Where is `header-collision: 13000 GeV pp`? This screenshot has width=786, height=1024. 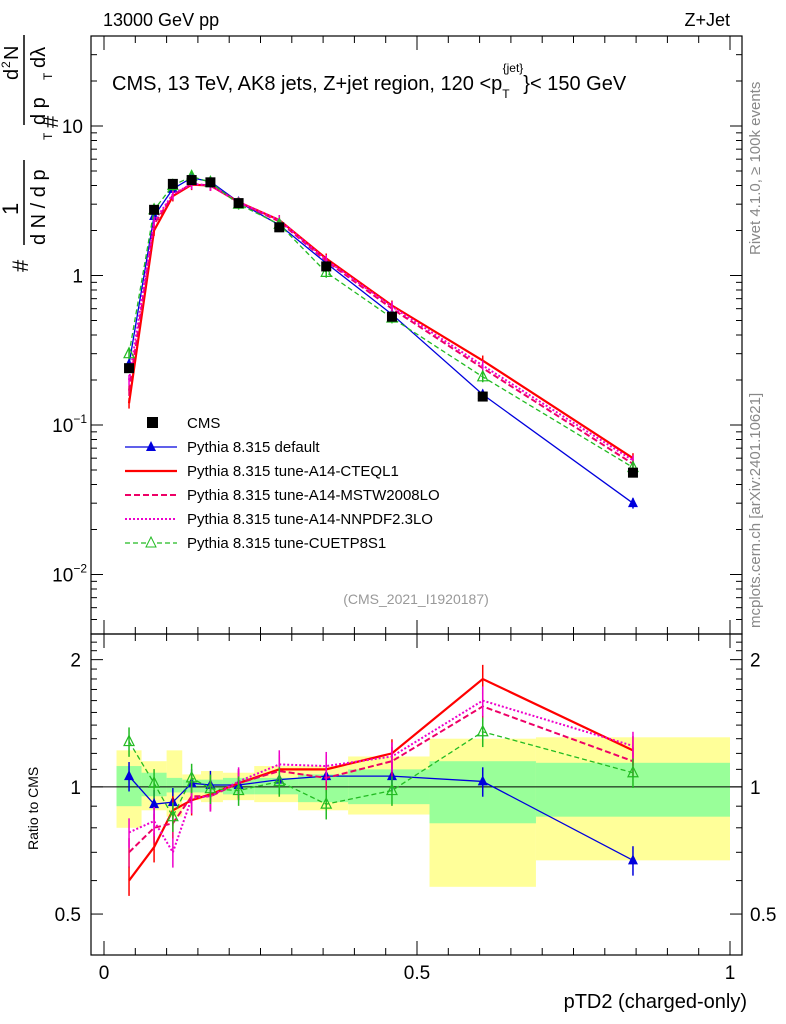 header-collision: 13000 GeV pp is located at coordinates (161, 20).